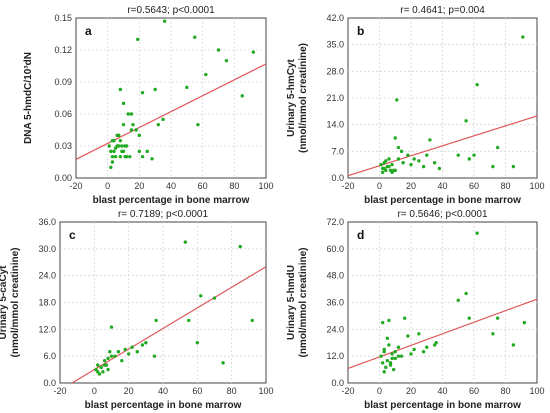  What do you see at coordinates (442, 391) in the screenshot?
I see `panel-d-x-tick-label: 40` at bounding box center [442, 391].